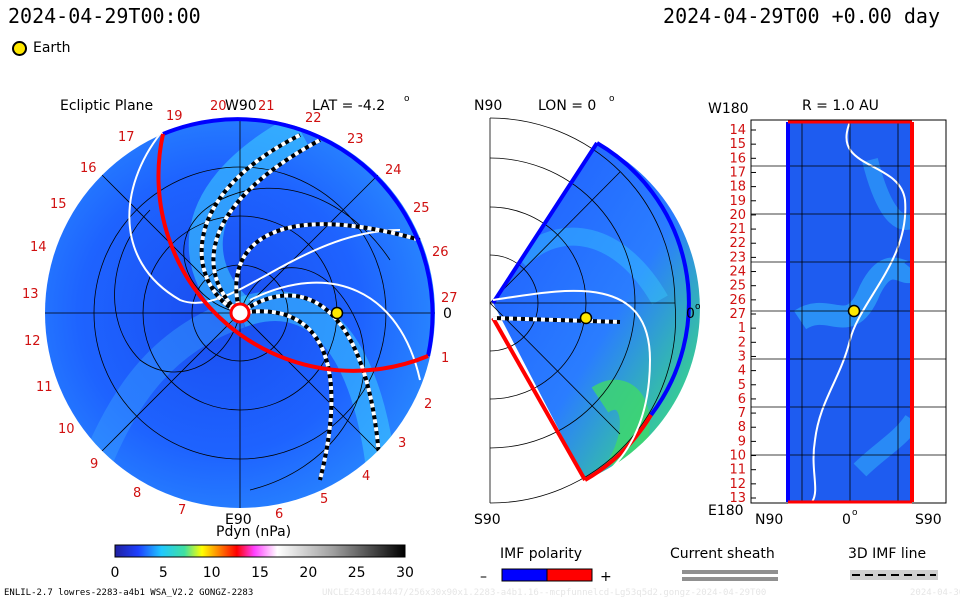 Image resolution: width=960 pixels, height=600 pixels. What do you see at coordinates (94, 464) in the screenshot?
I see `rotation-label: 9` at bounding box center [94, 464].